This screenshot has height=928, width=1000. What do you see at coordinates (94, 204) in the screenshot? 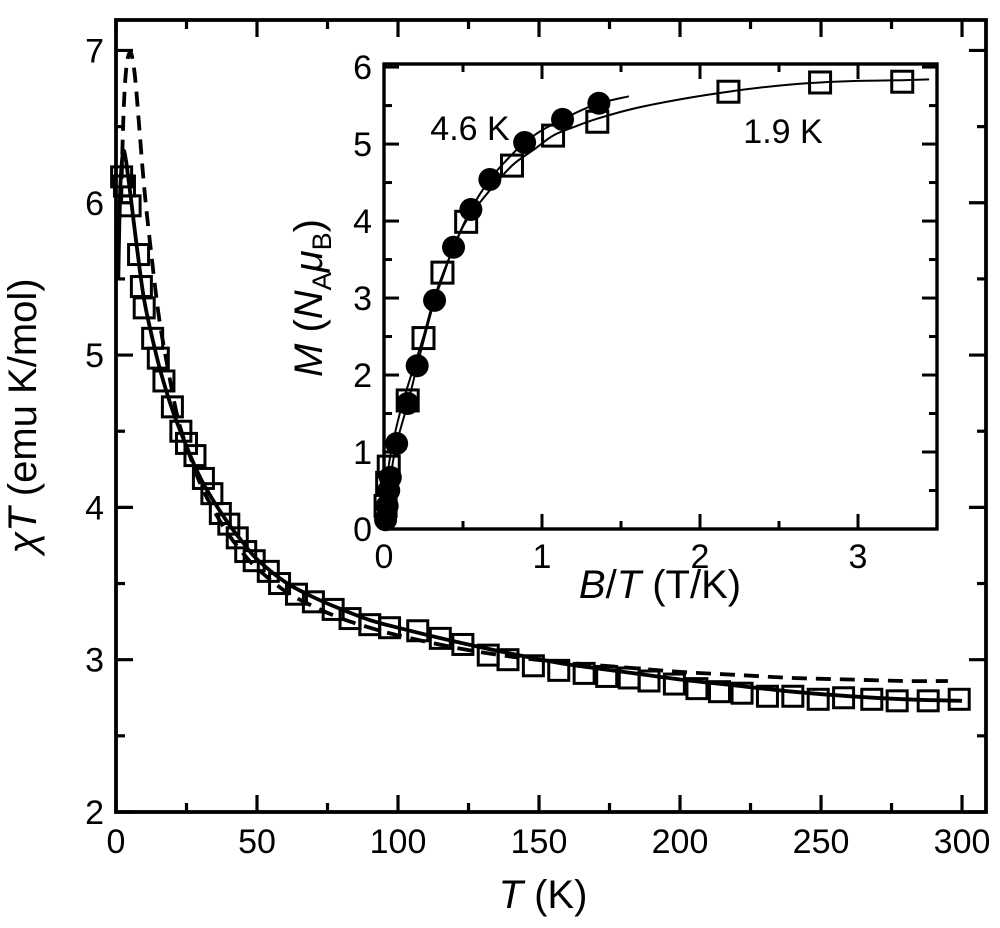
I see `main-y-tick-label: 6` at bounding box center [94, 204].